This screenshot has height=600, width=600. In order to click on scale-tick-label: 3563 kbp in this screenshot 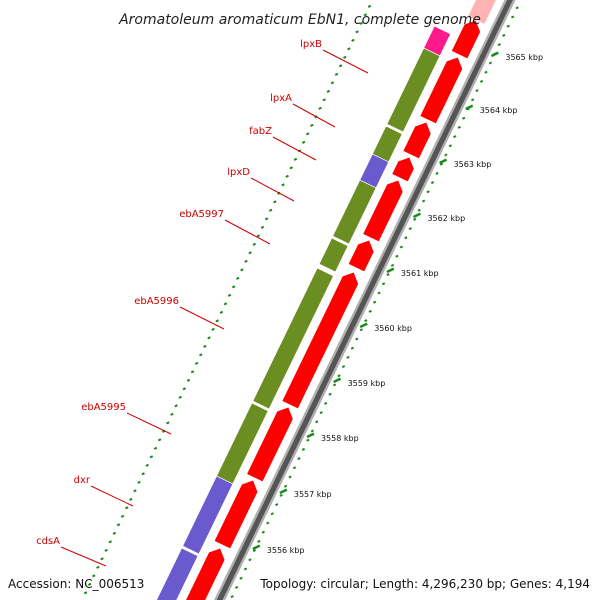, I will do `click(473, 164)`.